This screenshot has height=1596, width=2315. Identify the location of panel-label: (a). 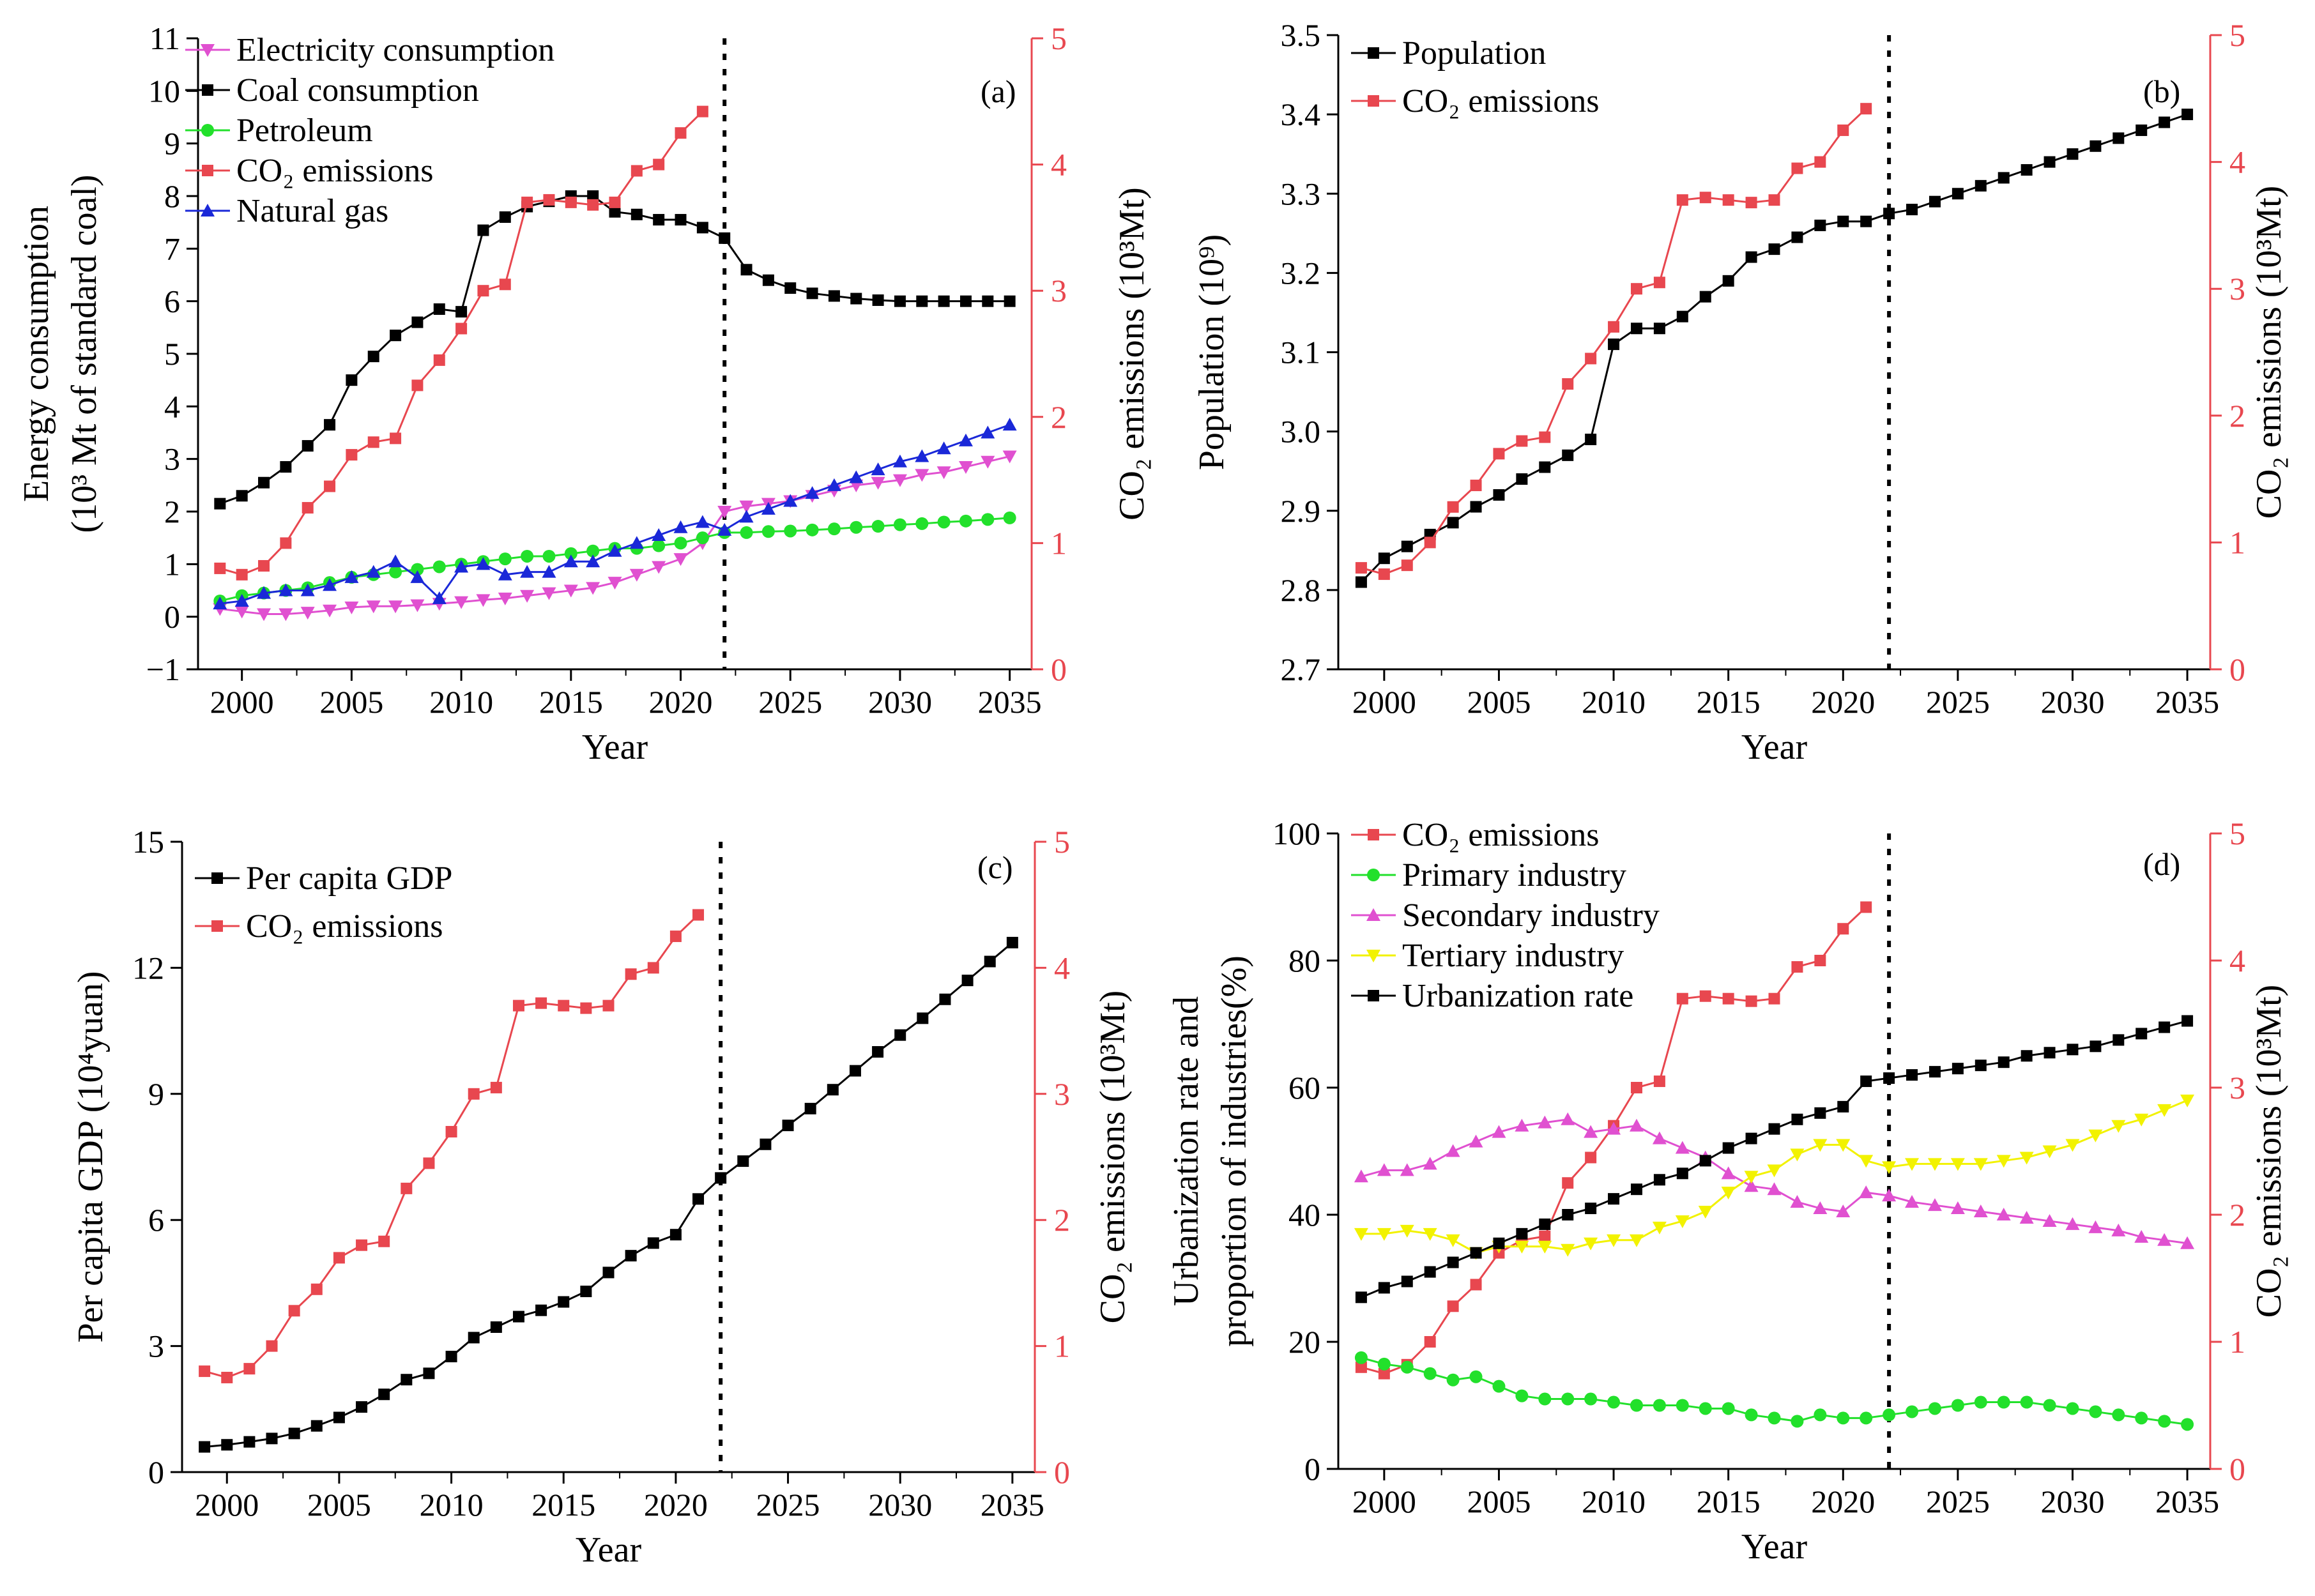
(999, 91).